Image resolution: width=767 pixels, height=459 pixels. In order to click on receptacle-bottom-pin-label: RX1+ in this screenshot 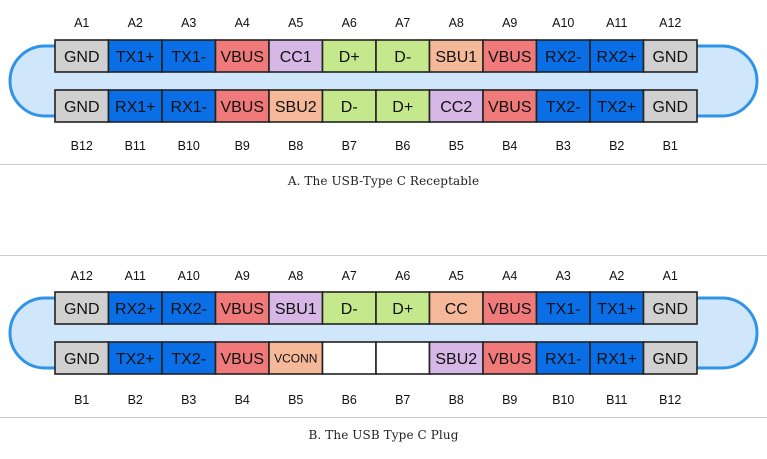, I will do `click(135, 107)`.